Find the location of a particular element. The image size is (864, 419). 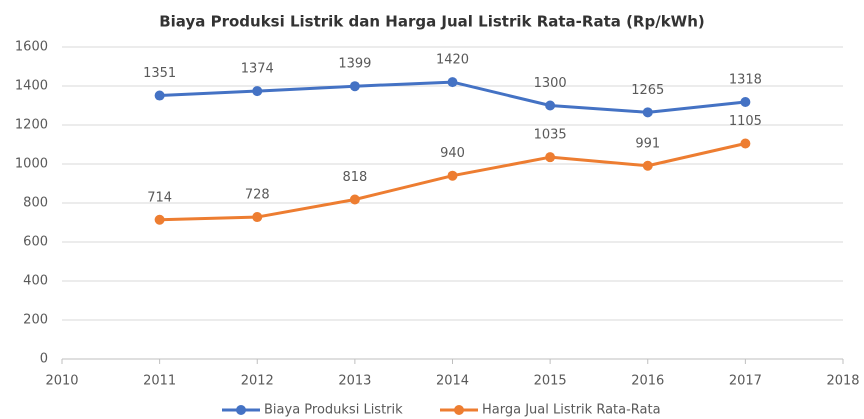

y-tick-label: 400 is located at coordinates (35, 281).